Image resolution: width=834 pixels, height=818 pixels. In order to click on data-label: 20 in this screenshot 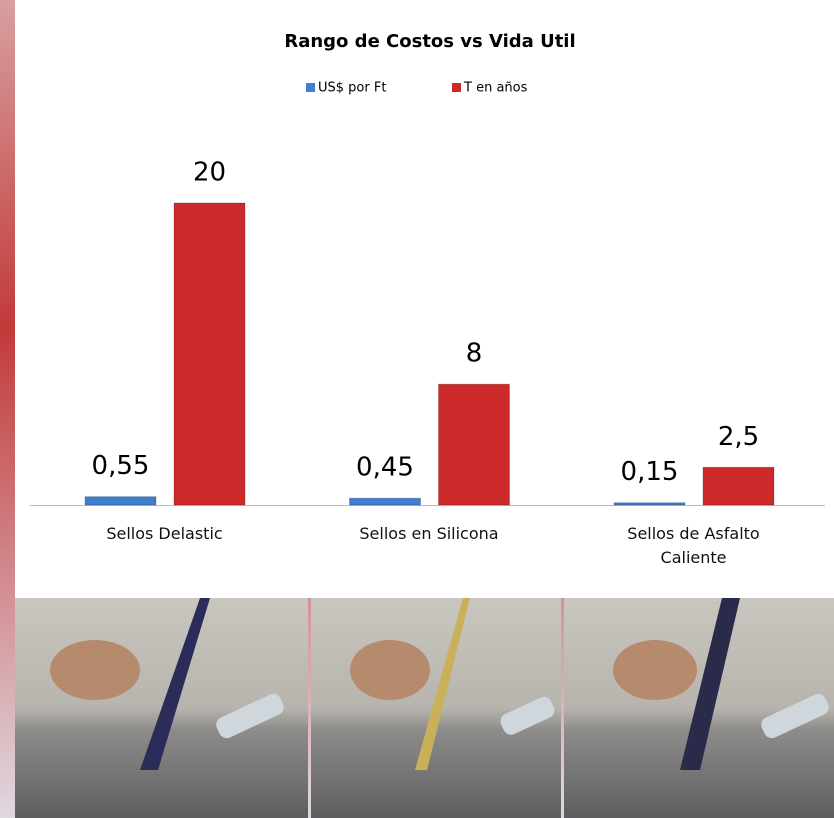, I will do `click(209, 173)`.